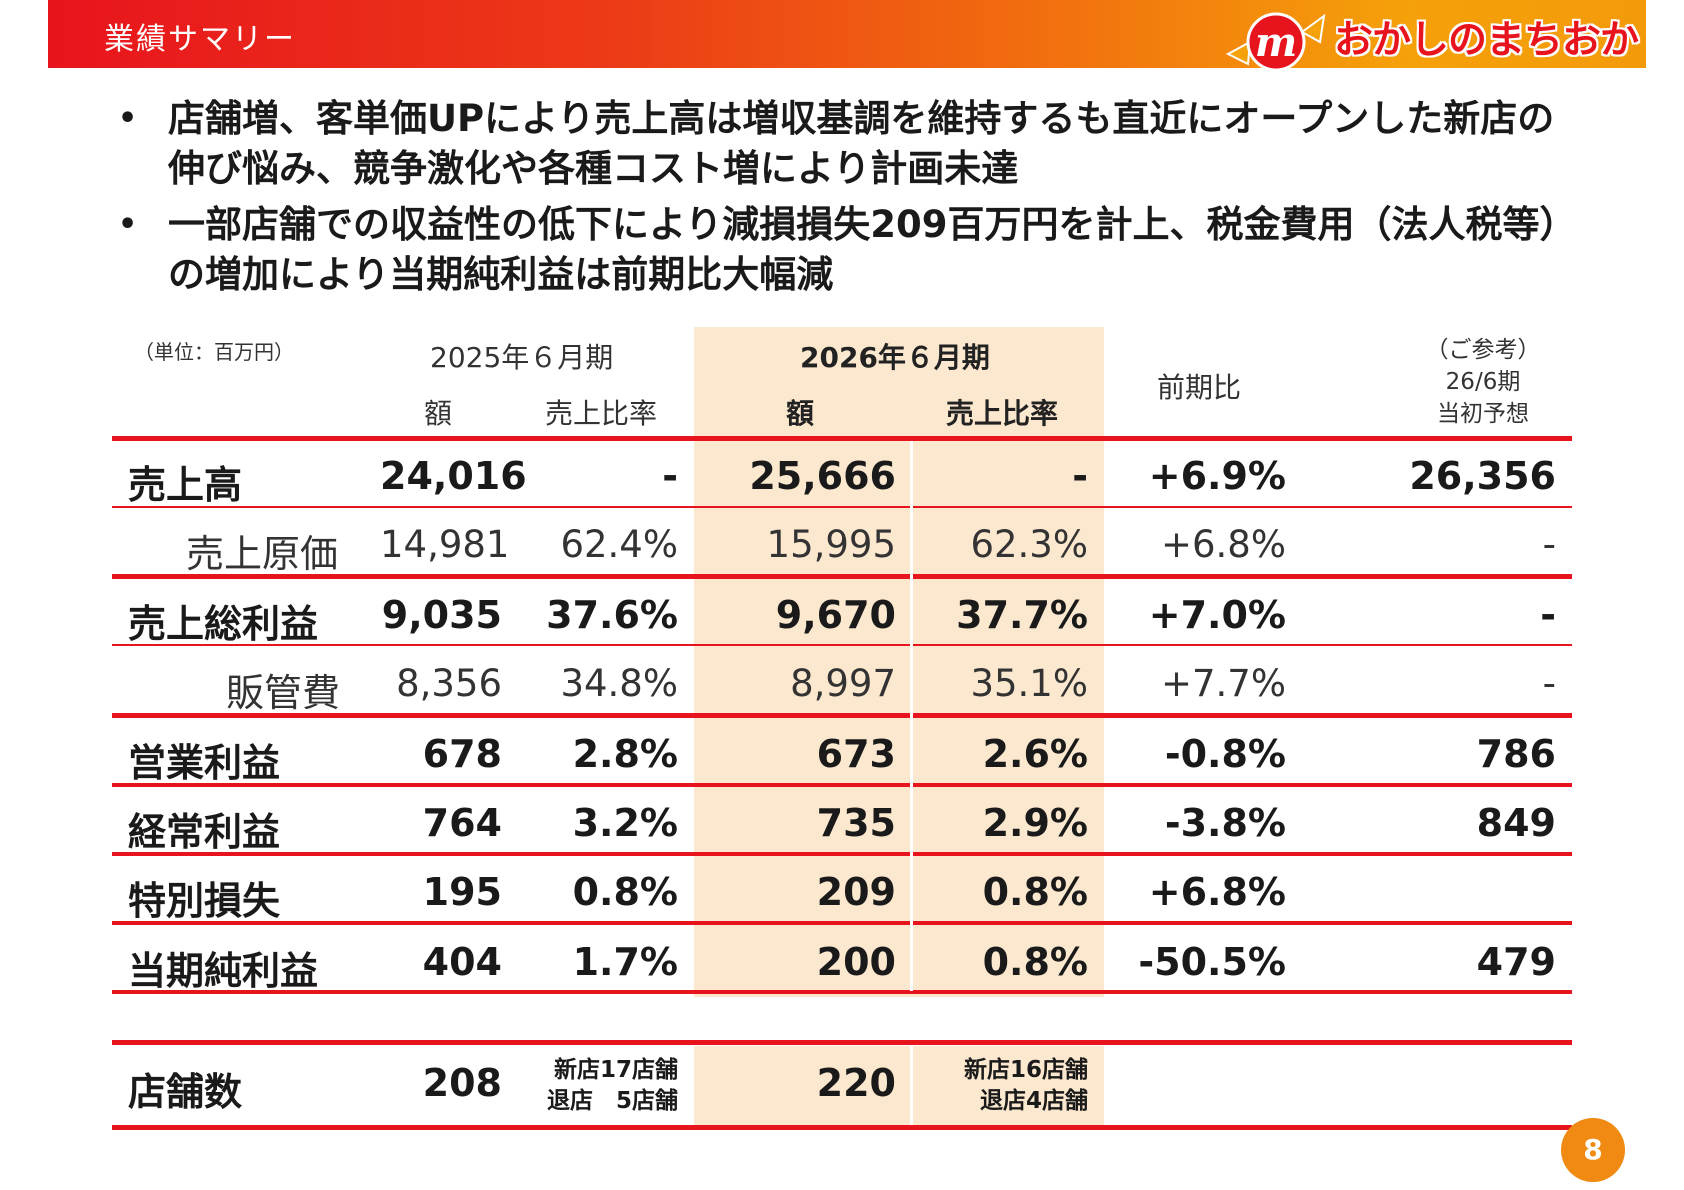 Image resolution: width=1684 pixels, height=1190 pixels. Describe the element at coordinates (449, 683) in the screenshot. I see `cell-prev-amt: 8,356` at that location.